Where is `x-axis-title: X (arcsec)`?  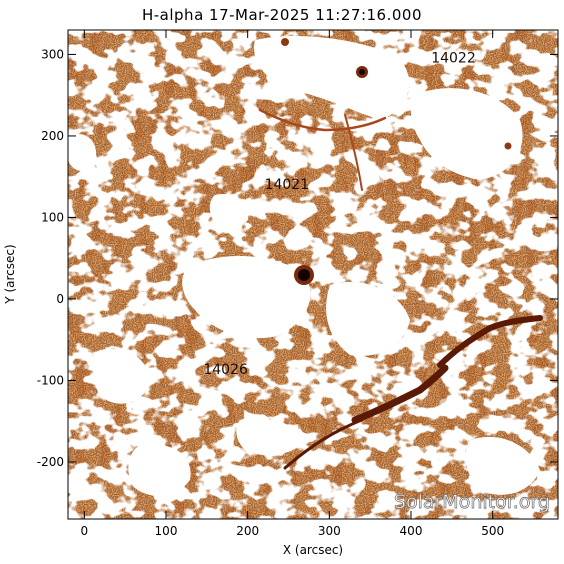 x-axis-title: X (arcsec) is located at coordinates (313, 550).